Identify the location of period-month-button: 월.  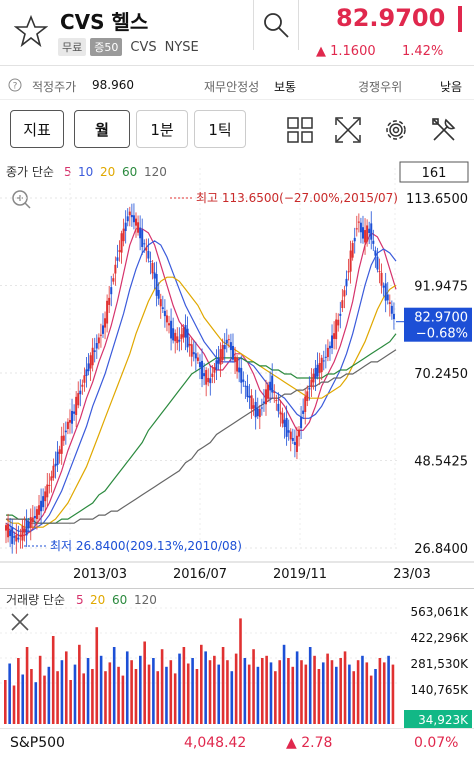
(102, 129).